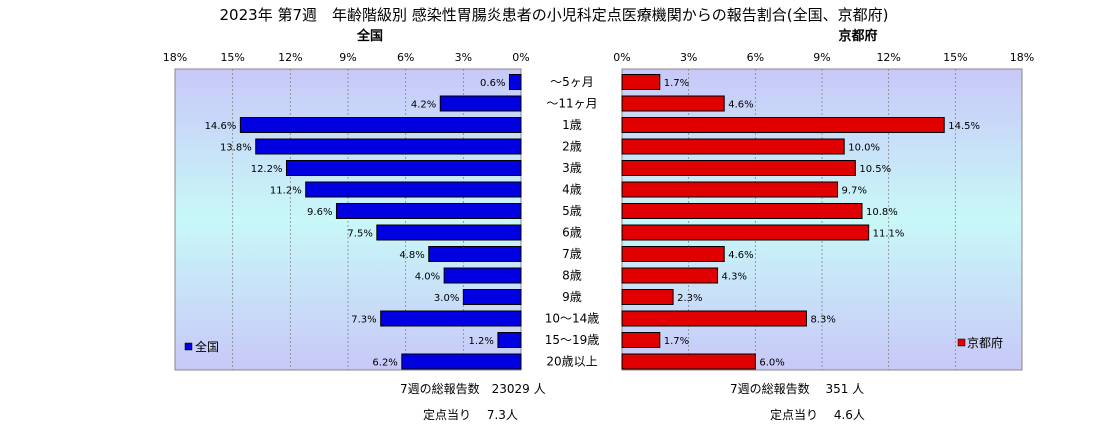 Image resolution: width=1109 pixels, height=429 pixels. Describe the element at coordinates (363, 320) in the screenshot. I see `left-data-label: 7.3%` at that location.